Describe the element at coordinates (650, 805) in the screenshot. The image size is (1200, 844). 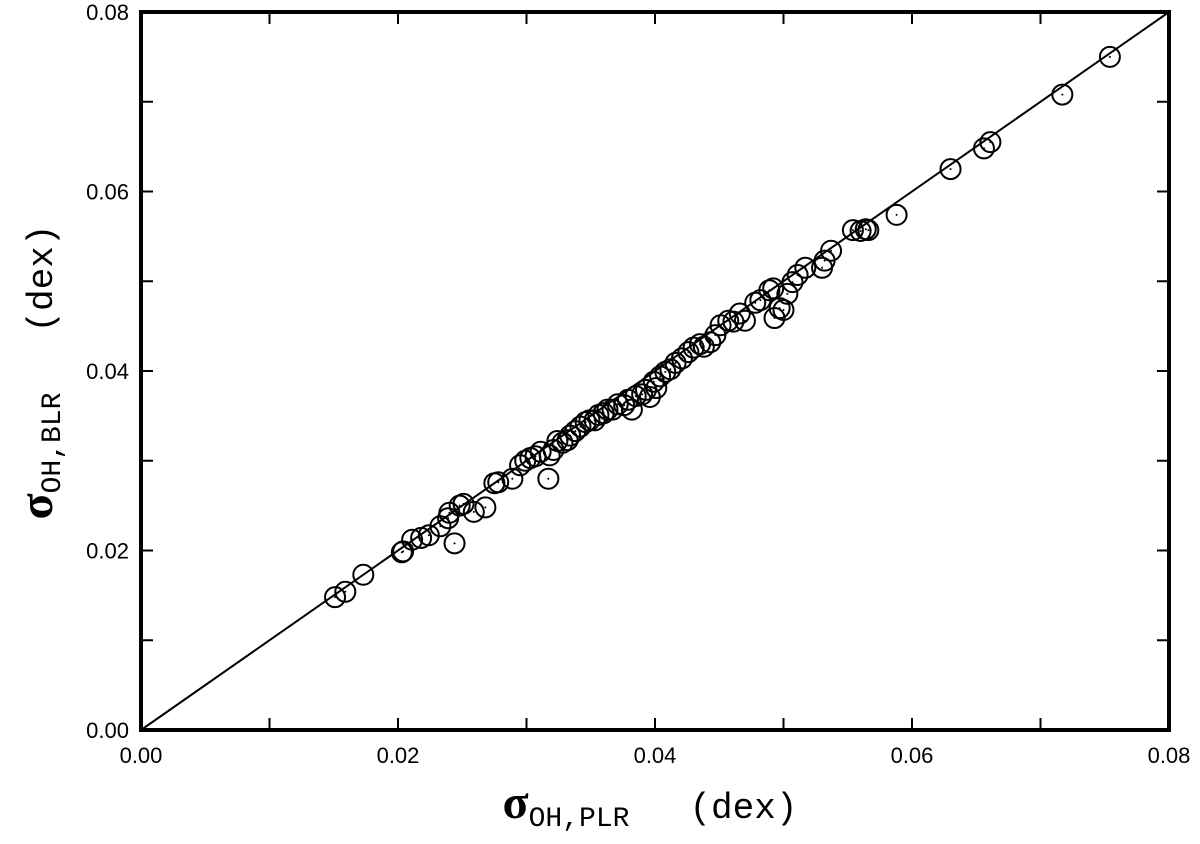
I see `x-axis-label: σOH,PLR (dex)` at that location.